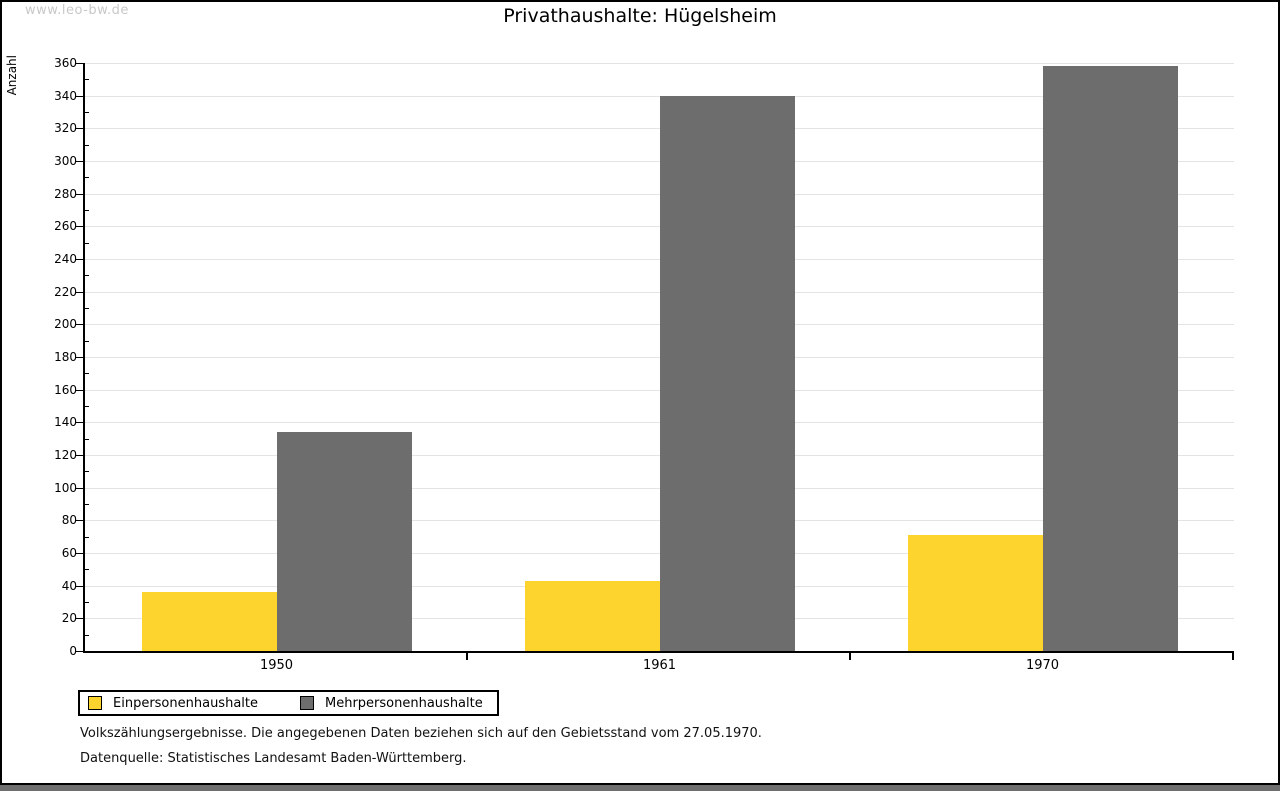 Image resolution: width=1280 pixels, height=791 pixels. Describe the element at coordinates (65, 357) in the screenshot. I see `y-tick-label-180: 180` at that location.